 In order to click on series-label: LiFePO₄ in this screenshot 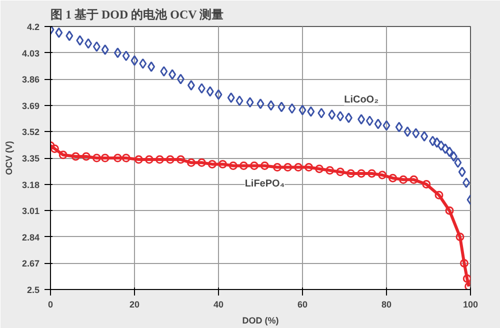, I will do `click(264, 184)`.